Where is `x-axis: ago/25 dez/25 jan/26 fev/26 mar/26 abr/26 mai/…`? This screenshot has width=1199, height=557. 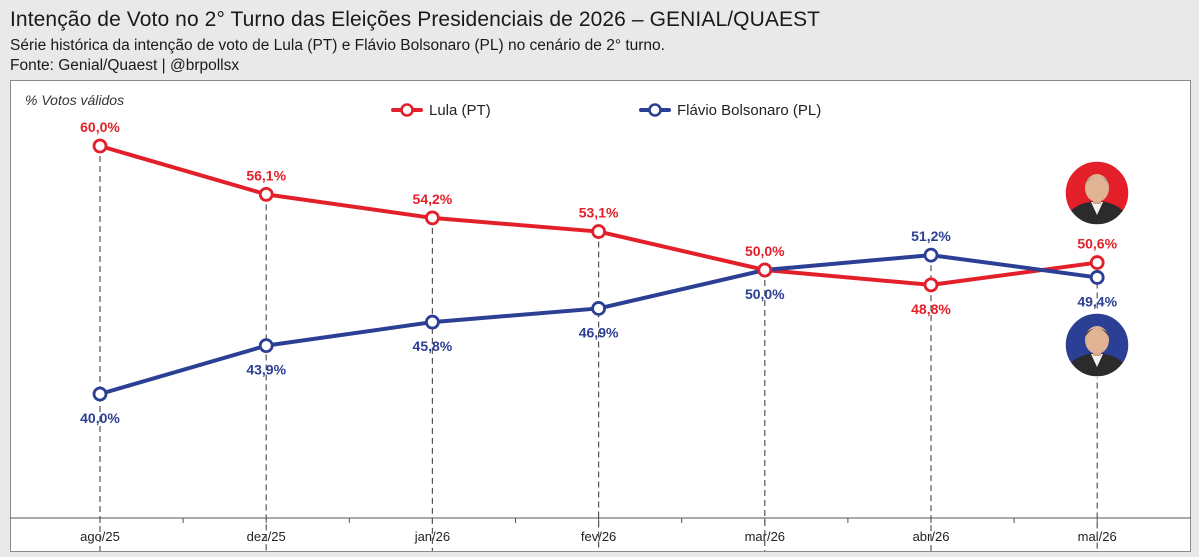
x-axis: ago/25 dez/25 jan/26 fev/26 mar/26 abr/26 mai/… is located at coordinates (600, 530).